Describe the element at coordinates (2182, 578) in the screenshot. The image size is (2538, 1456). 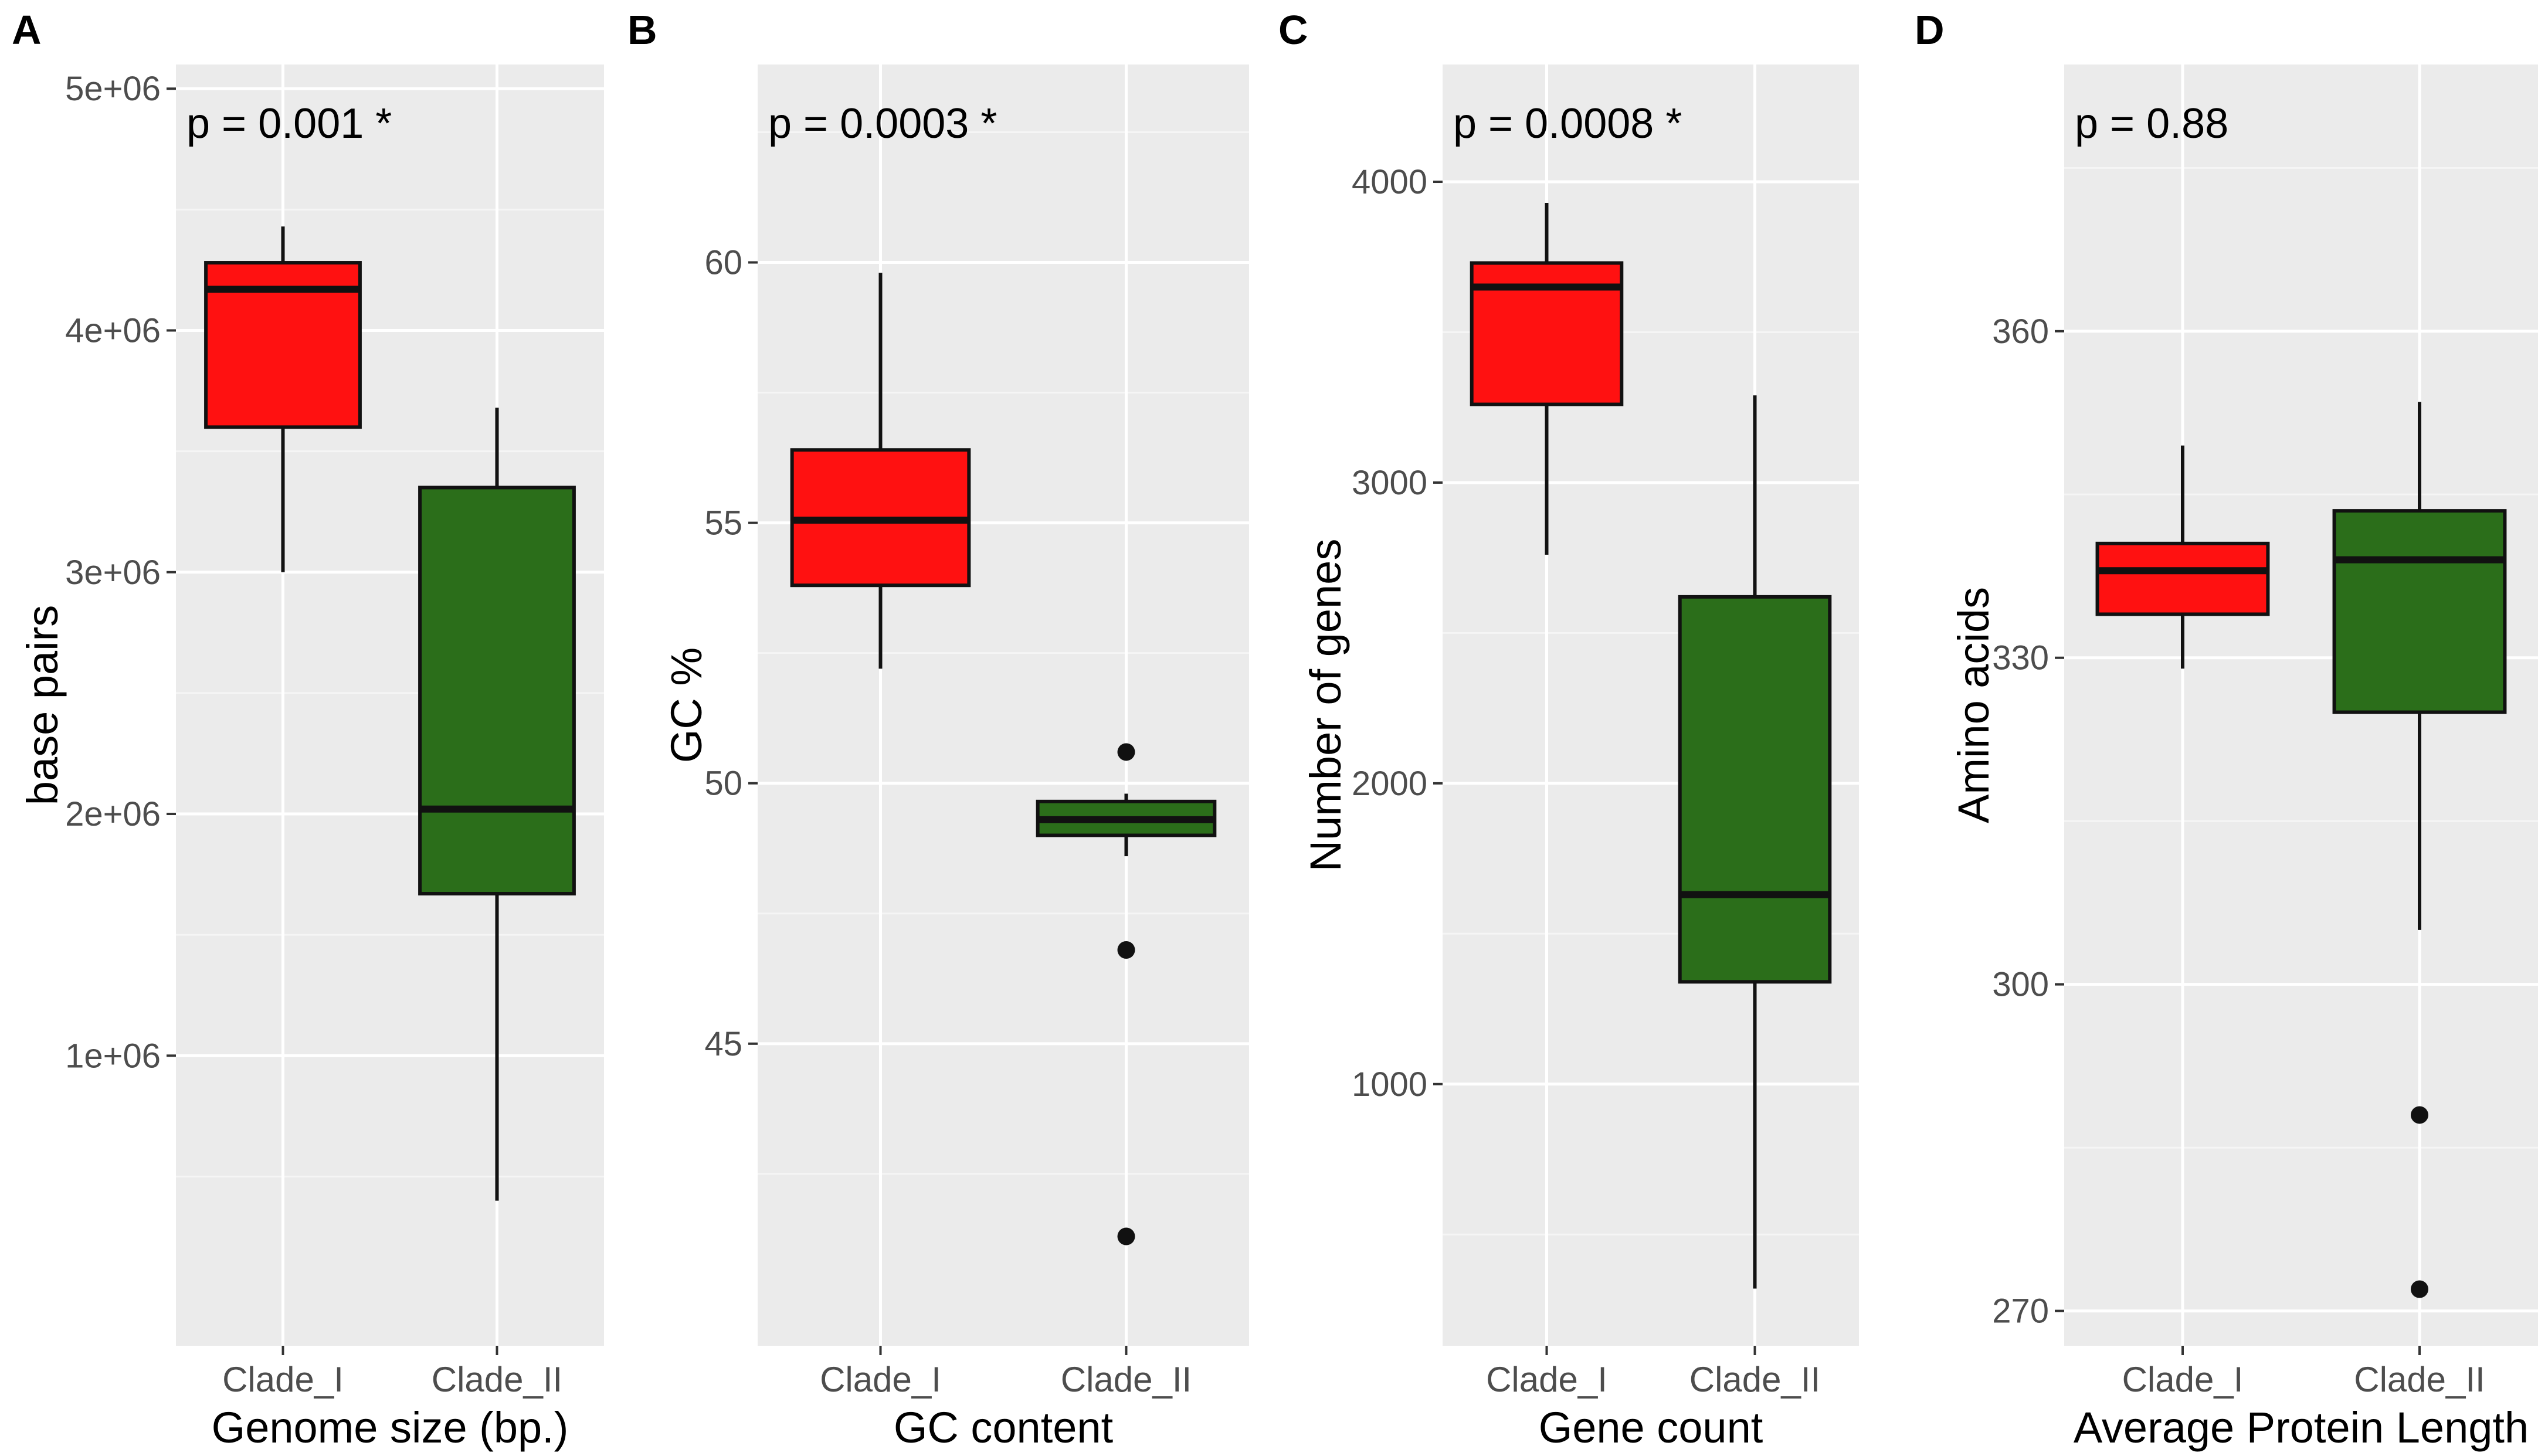
I see `panel-d-box-clade-i-iqr-rect` at that location.